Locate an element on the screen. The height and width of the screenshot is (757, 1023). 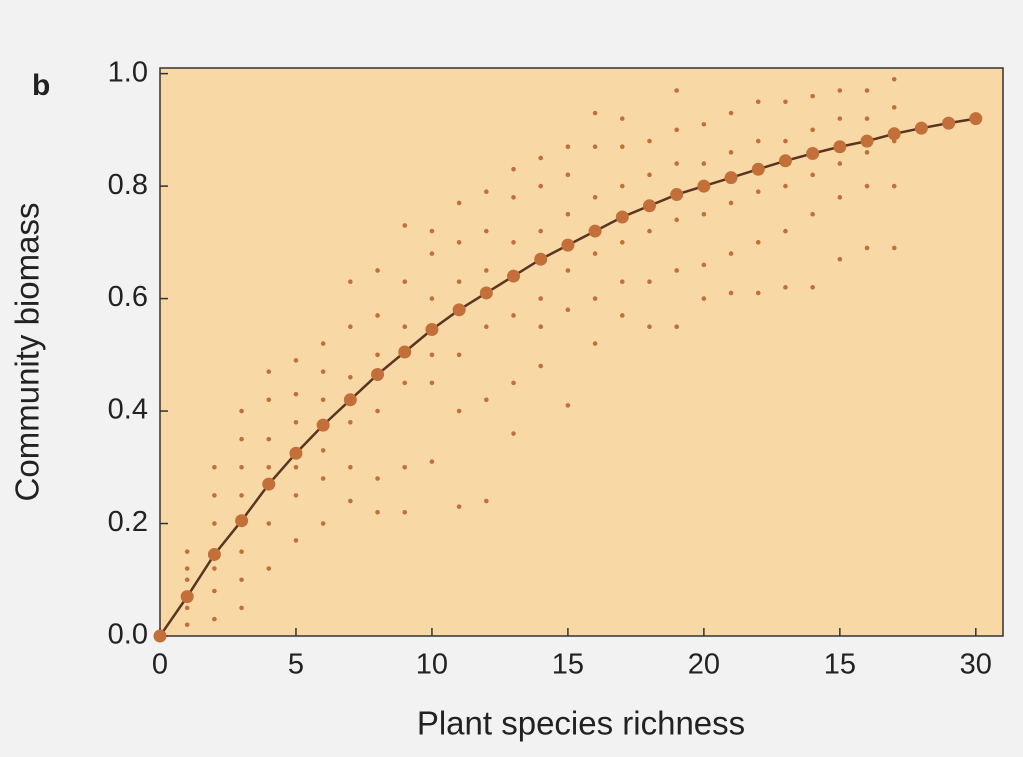
x-tick-label: 20 is located at coordinates (704, 665).